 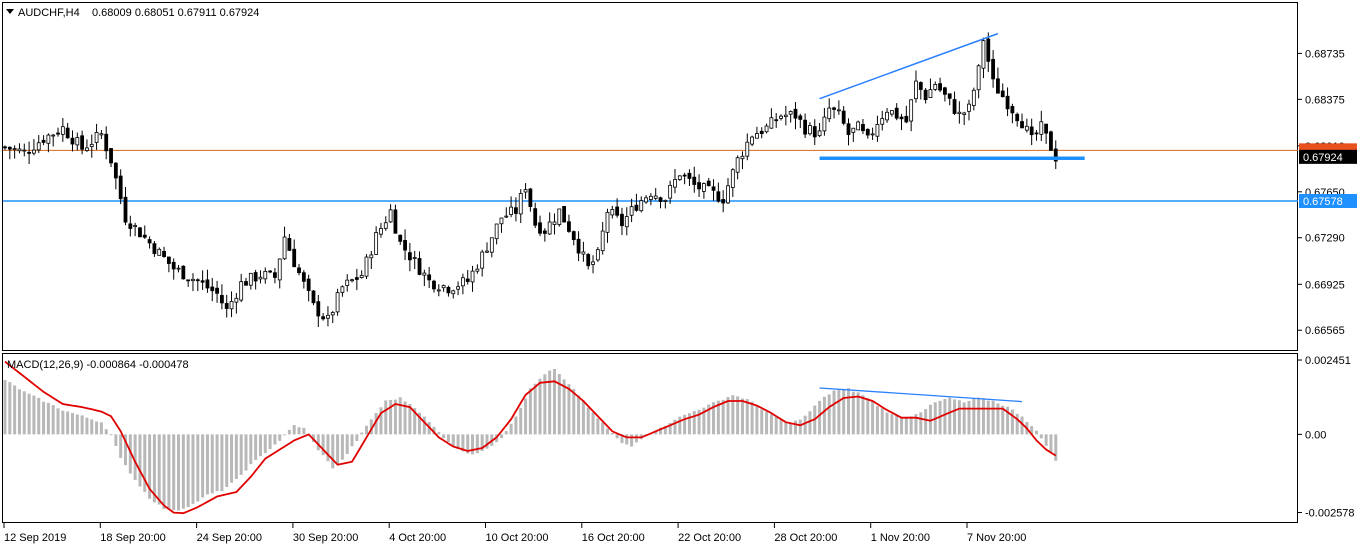 I want to click on symbol-title: AUDCHF,H4, so click(x=49, y=13).